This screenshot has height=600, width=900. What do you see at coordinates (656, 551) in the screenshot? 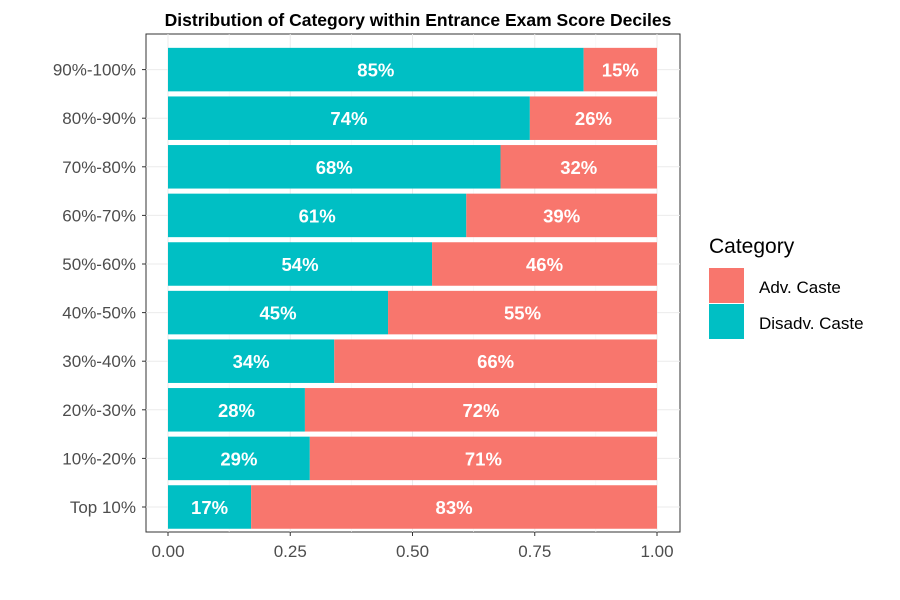
I see `x-tick-label: 1.00` at bounding box center [656, 551].